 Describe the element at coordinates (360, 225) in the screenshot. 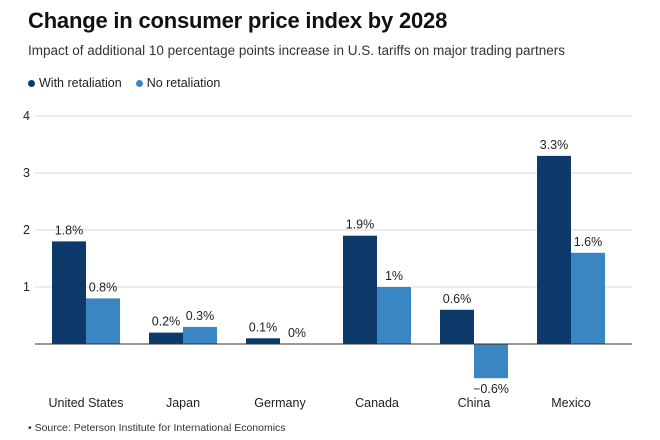

I see `data-label: 1.9%` at that location.